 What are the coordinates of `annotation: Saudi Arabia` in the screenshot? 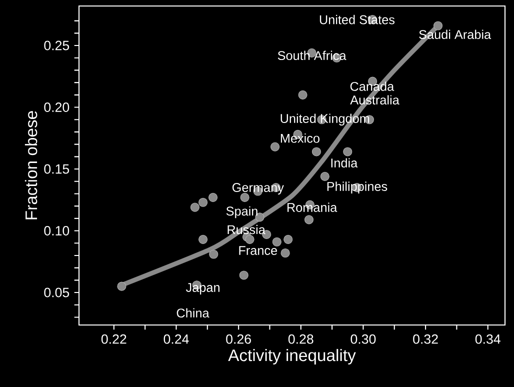 It's located at (455, 35).